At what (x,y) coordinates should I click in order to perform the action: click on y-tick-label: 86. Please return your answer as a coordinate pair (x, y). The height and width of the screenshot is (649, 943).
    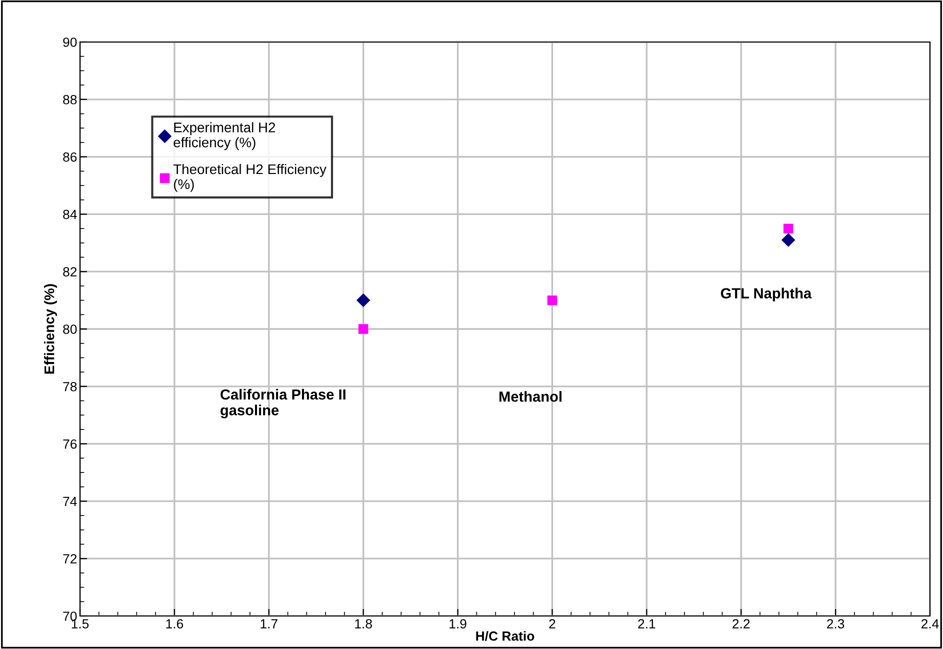
    Looking at the image, I should click on (70, 157).